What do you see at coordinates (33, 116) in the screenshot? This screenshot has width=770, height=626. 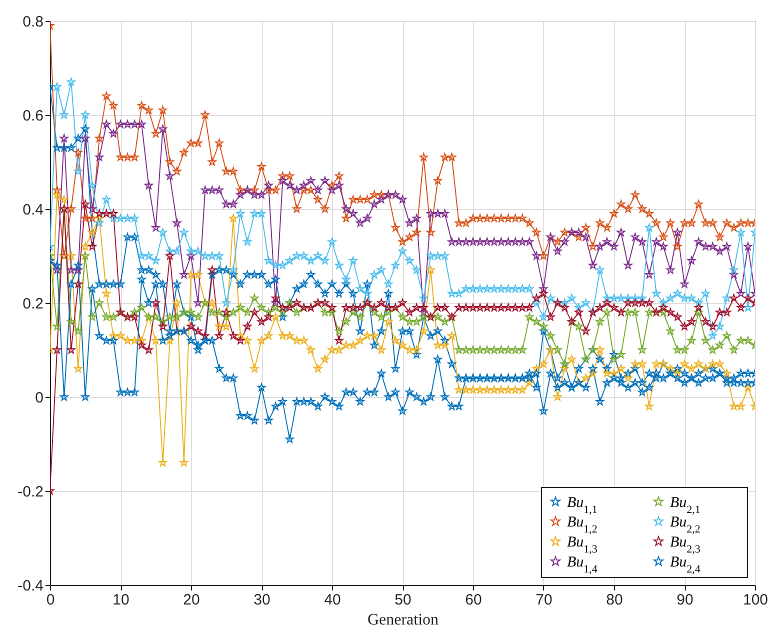 I see `y-tick-label: 0.6` at bounding box center [33, 116].